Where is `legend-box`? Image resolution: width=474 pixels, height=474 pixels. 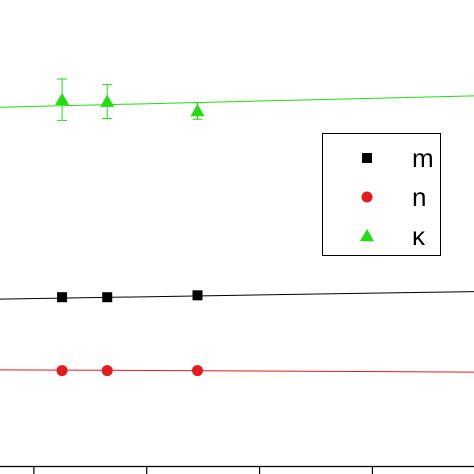 legend-box is located at coordinates (381, 194).